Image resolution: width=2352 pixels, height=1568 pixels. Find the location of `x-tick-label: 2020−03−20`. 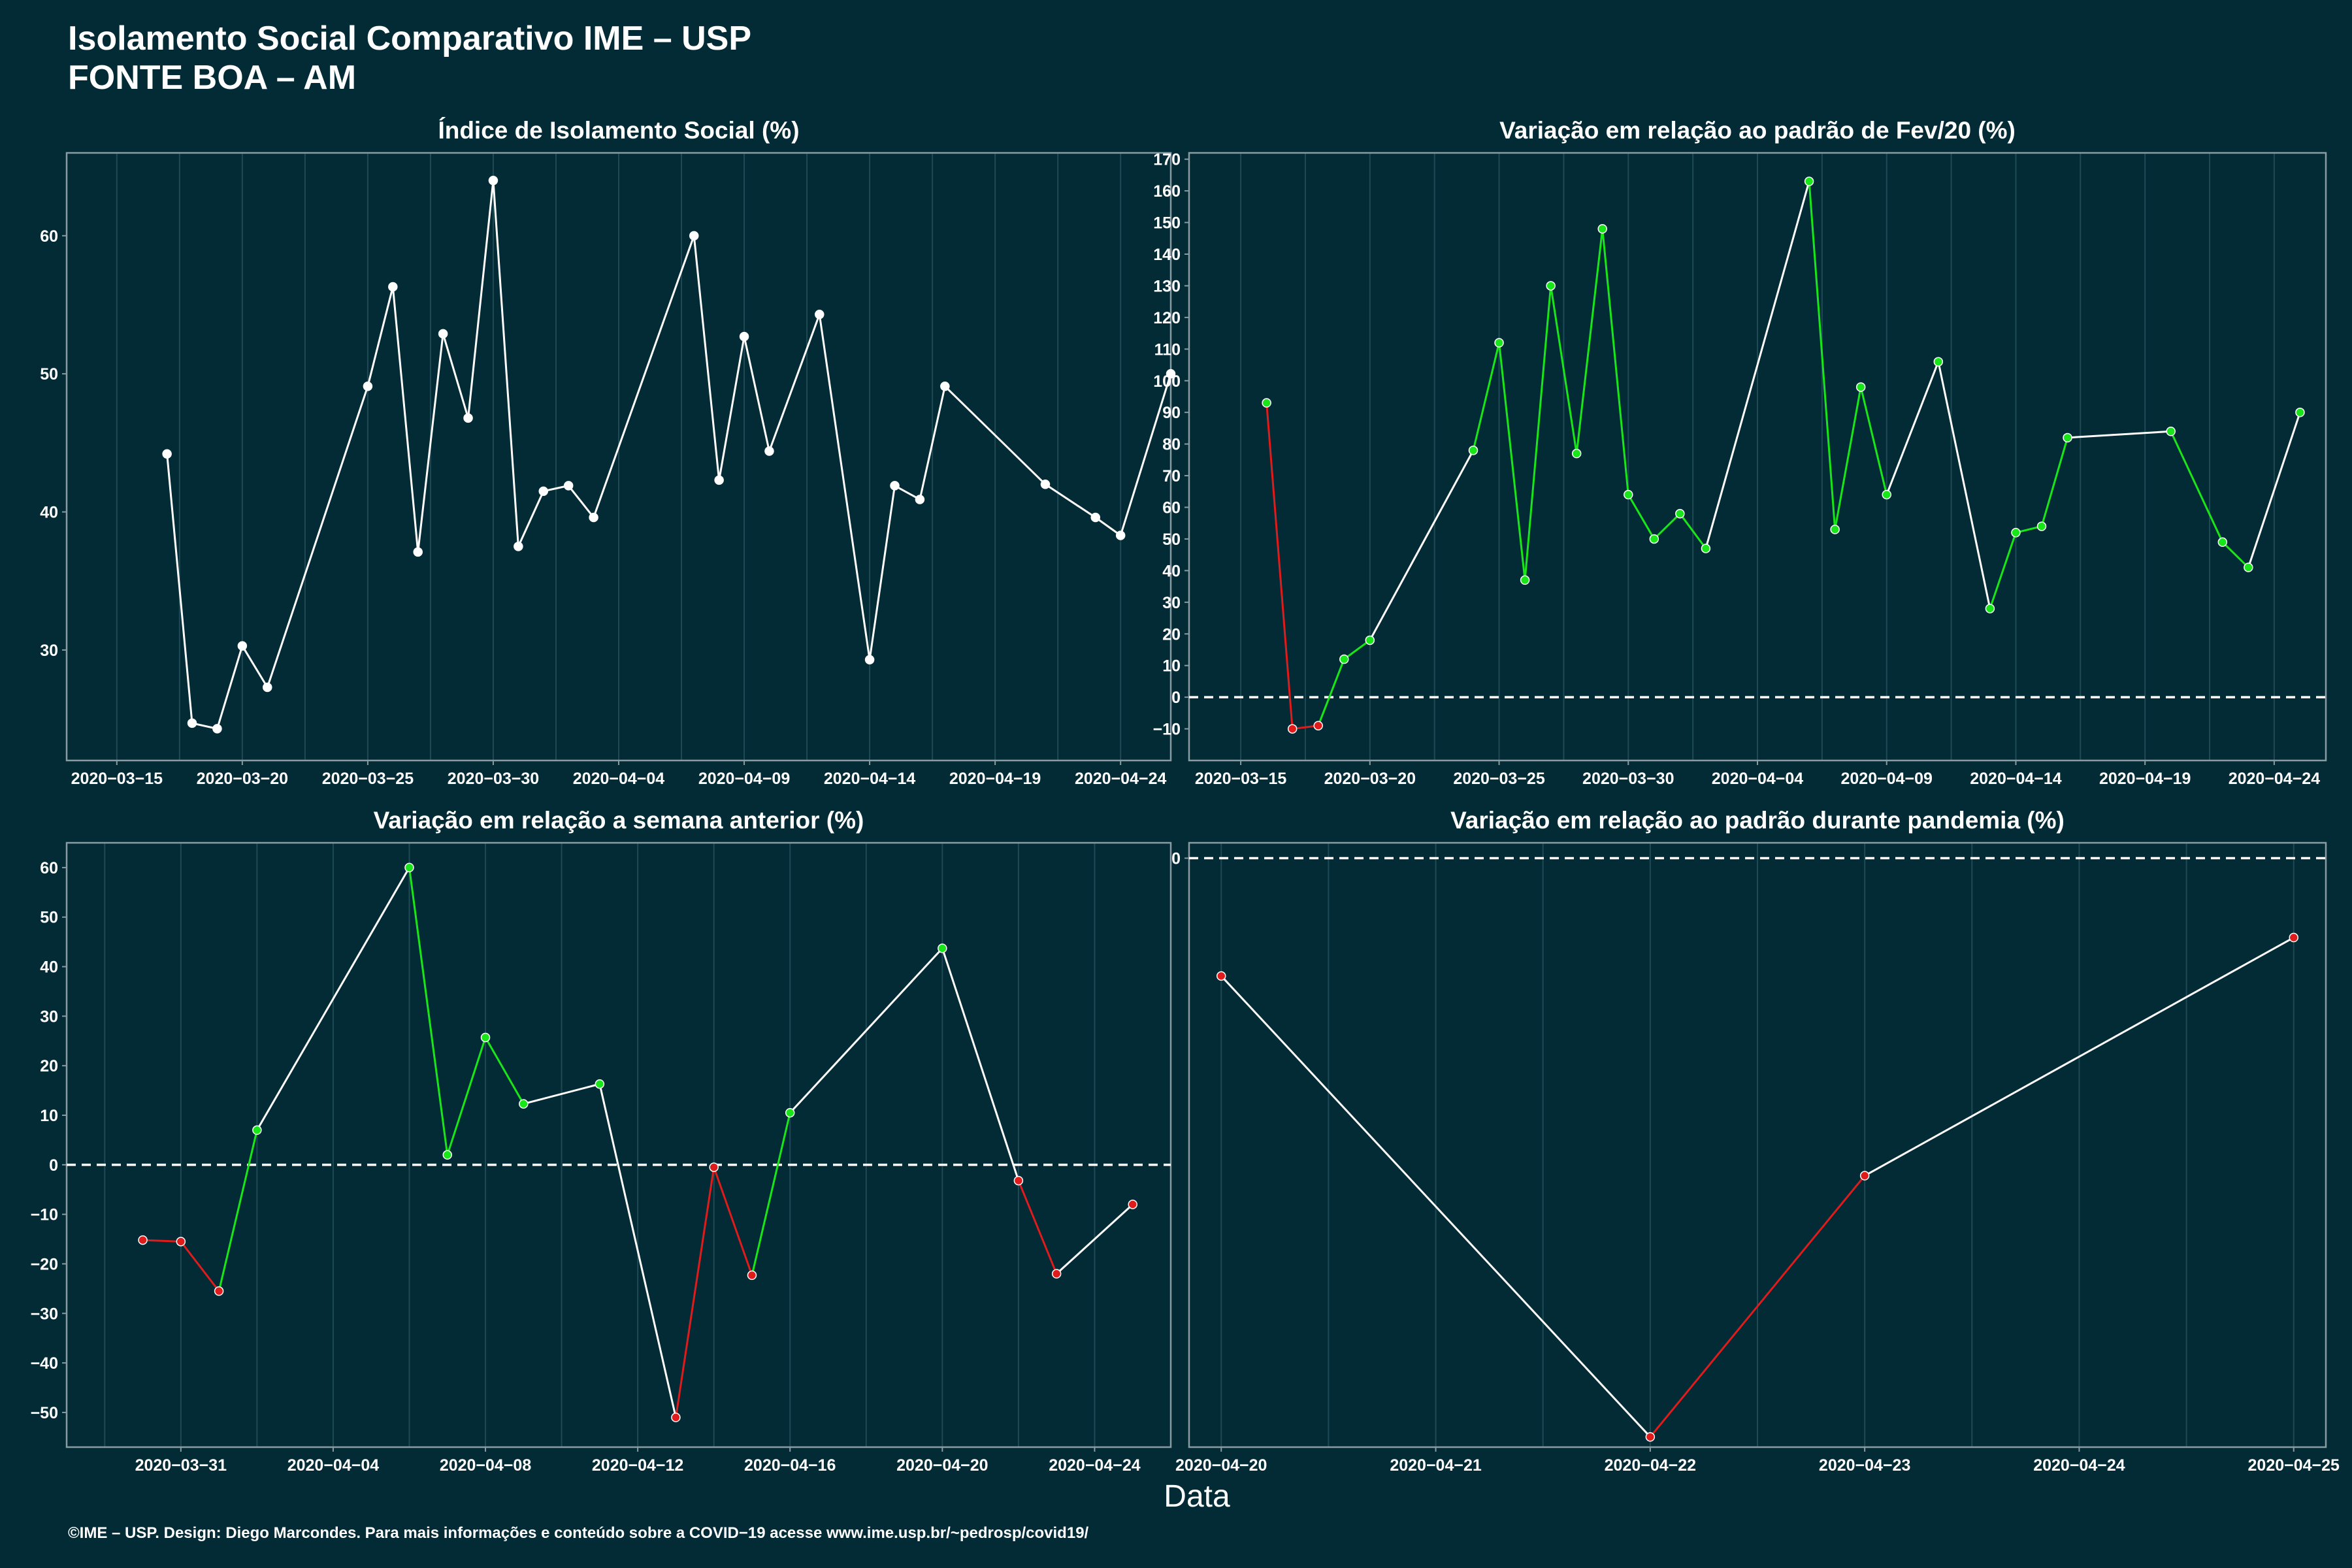

x-tick-label: 2020−03−20 is located at coordinates (242, 779).